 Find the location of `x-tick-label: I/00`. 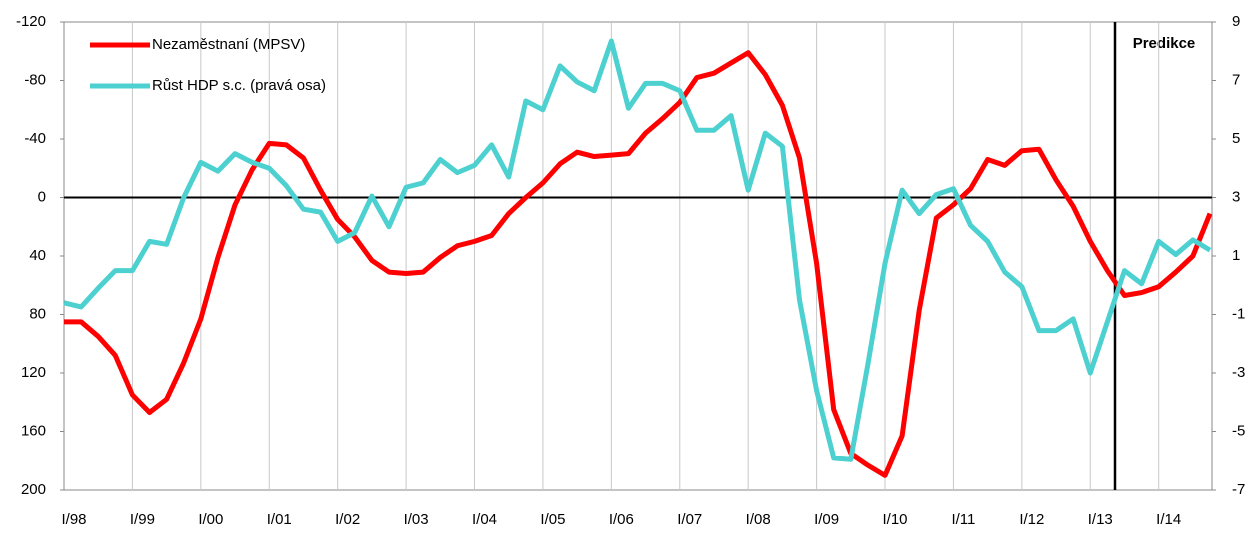

x-tick-label: I/00 is located at coordinates (210, 519).